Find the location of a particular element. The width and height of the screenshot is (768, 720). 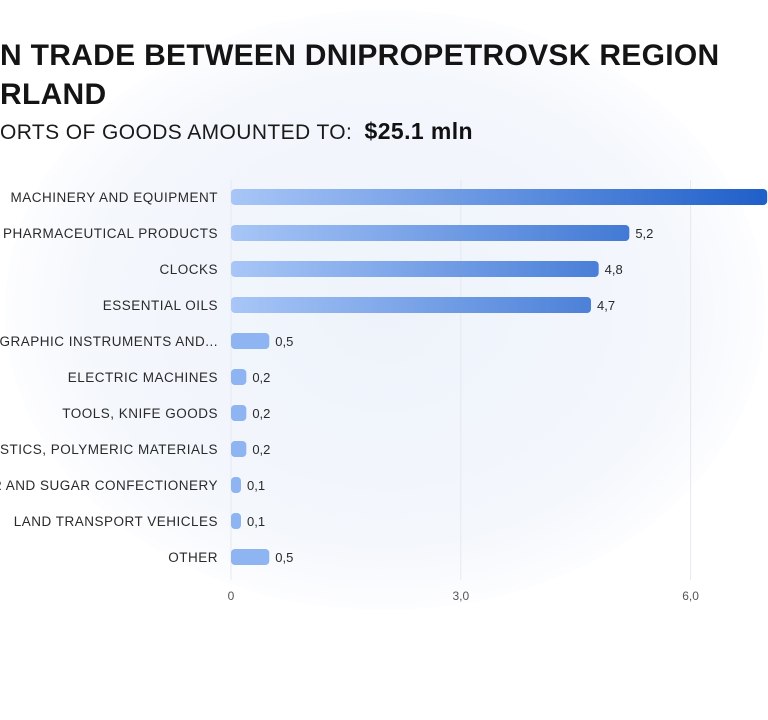

data-label: 5,2 is located at coordinates (644, 233).